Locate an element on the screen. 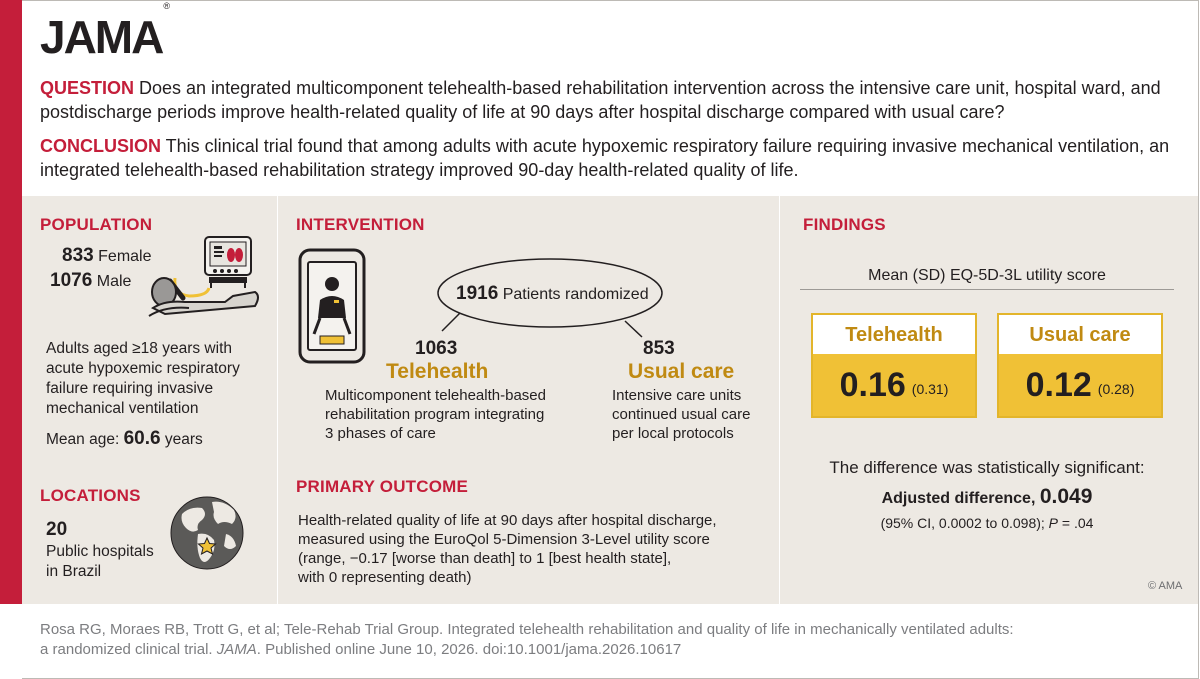  jama-logo: JAMA® is located at coordinates (105, 32).